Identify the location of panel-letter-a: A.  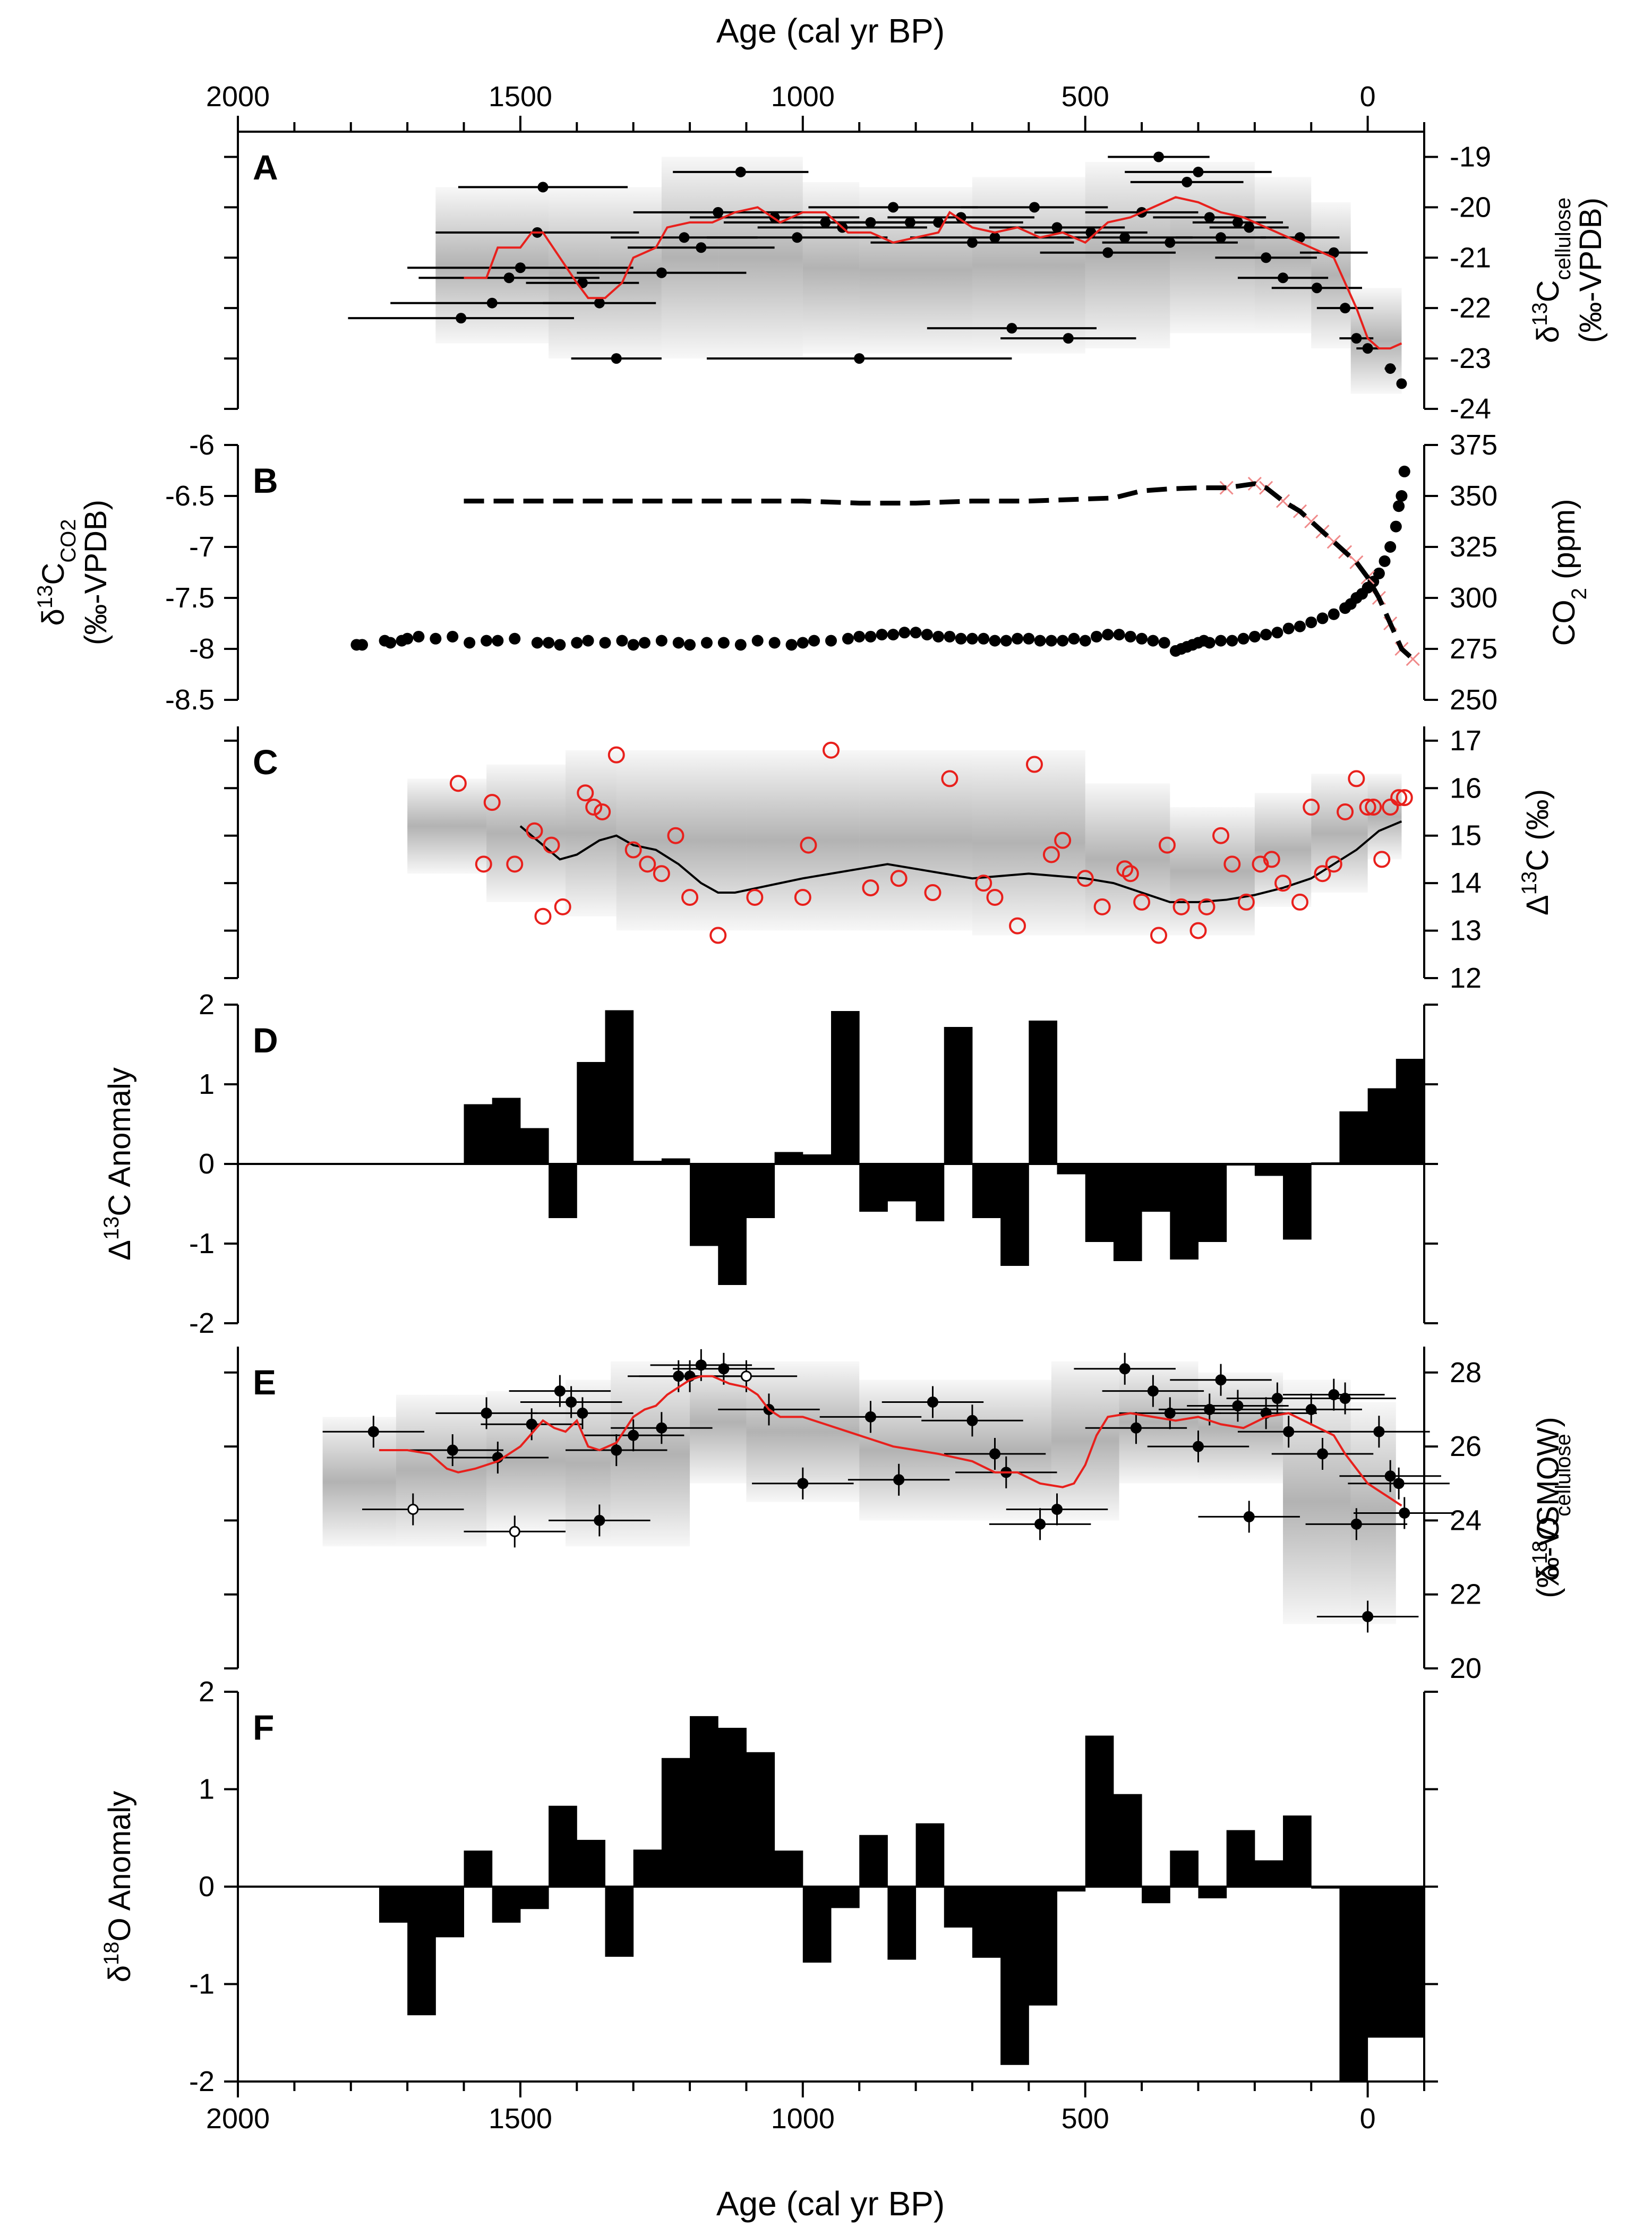
(265, 167).